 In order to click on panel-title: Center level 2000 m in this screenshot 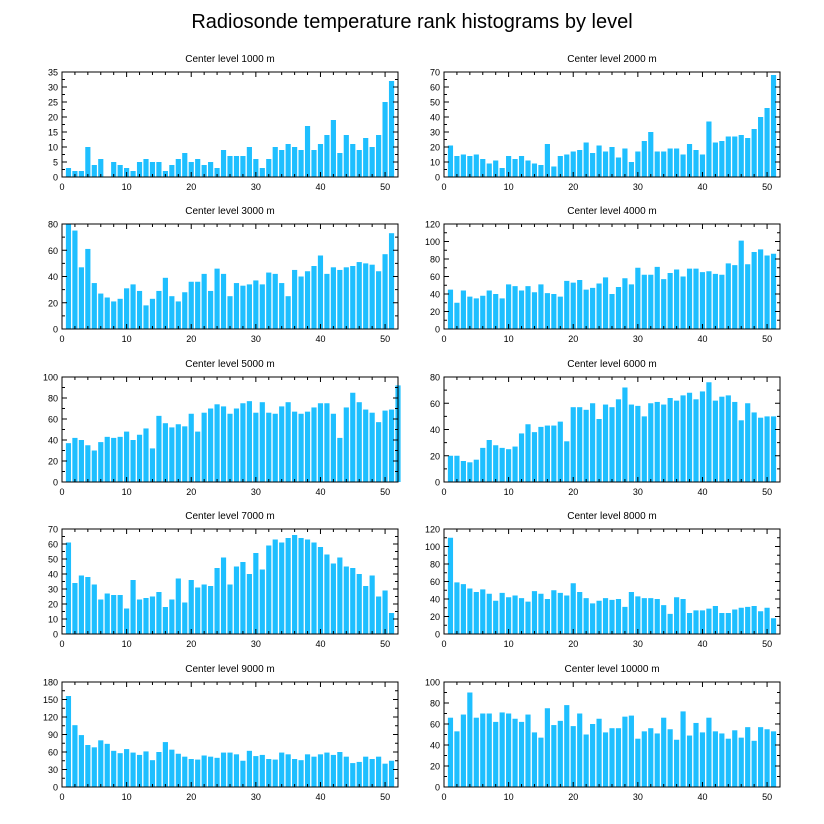, I will do `click(612, 59)`.